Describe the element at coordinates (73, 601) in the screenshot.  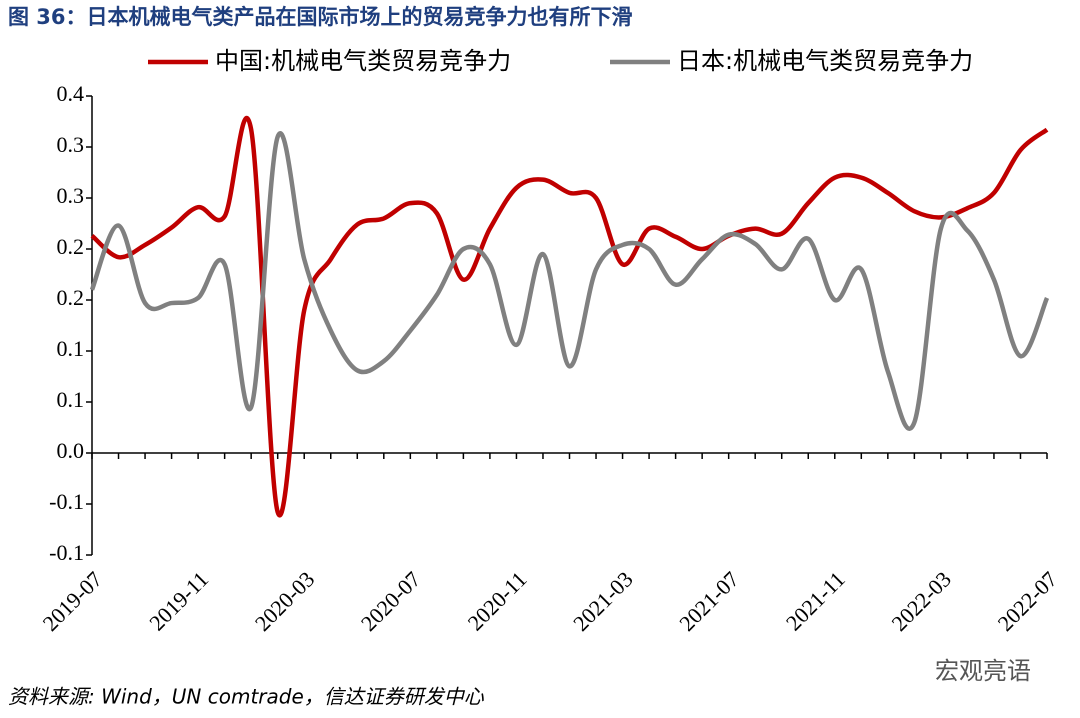
I see `x-tick-label: 2019-07` at that location.